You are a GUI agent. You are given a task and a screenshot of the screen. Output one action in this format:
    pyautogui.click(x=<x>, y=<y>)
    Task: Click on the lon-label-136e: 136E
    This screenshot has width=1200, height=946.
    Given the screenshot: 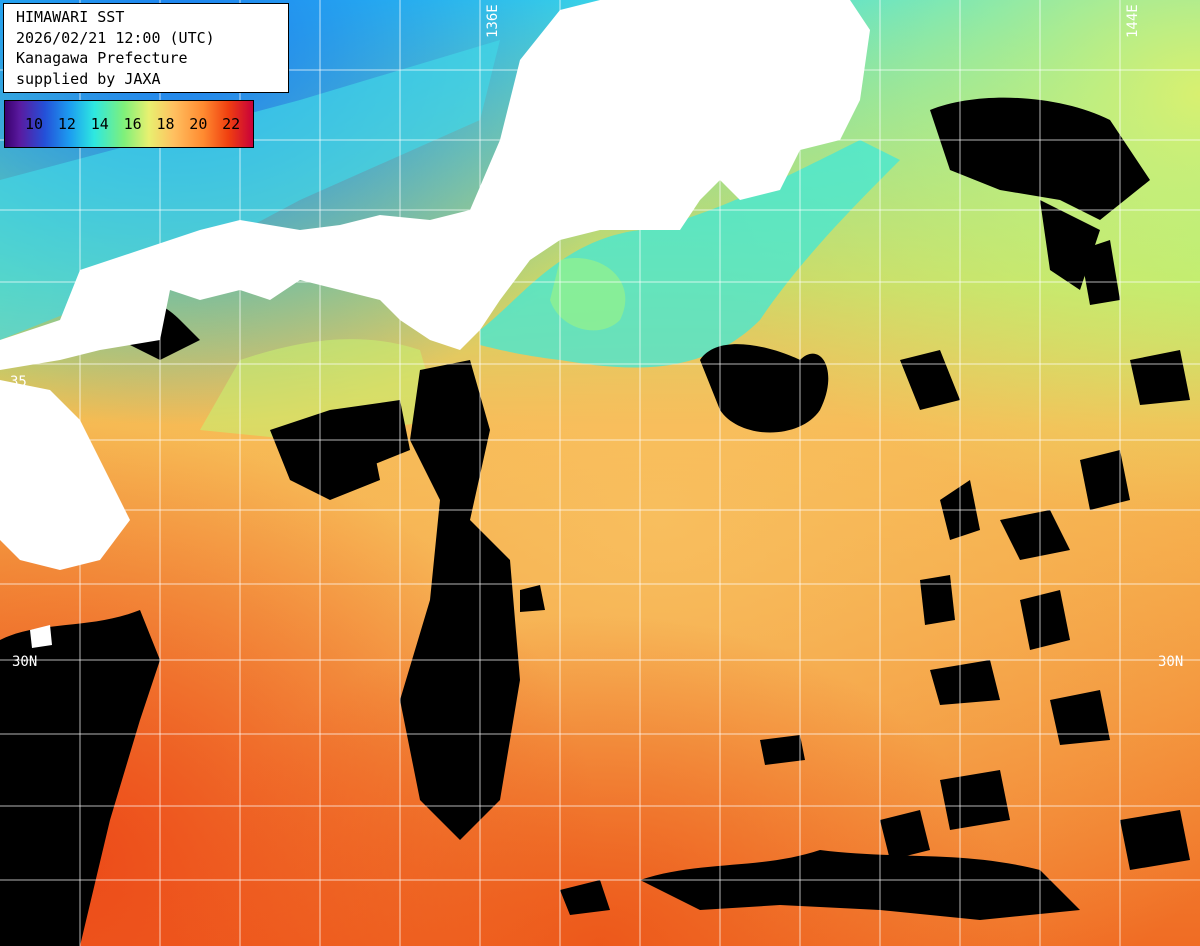 What is the action you would take?
    pyautogui.click(x=493, y=21)
    